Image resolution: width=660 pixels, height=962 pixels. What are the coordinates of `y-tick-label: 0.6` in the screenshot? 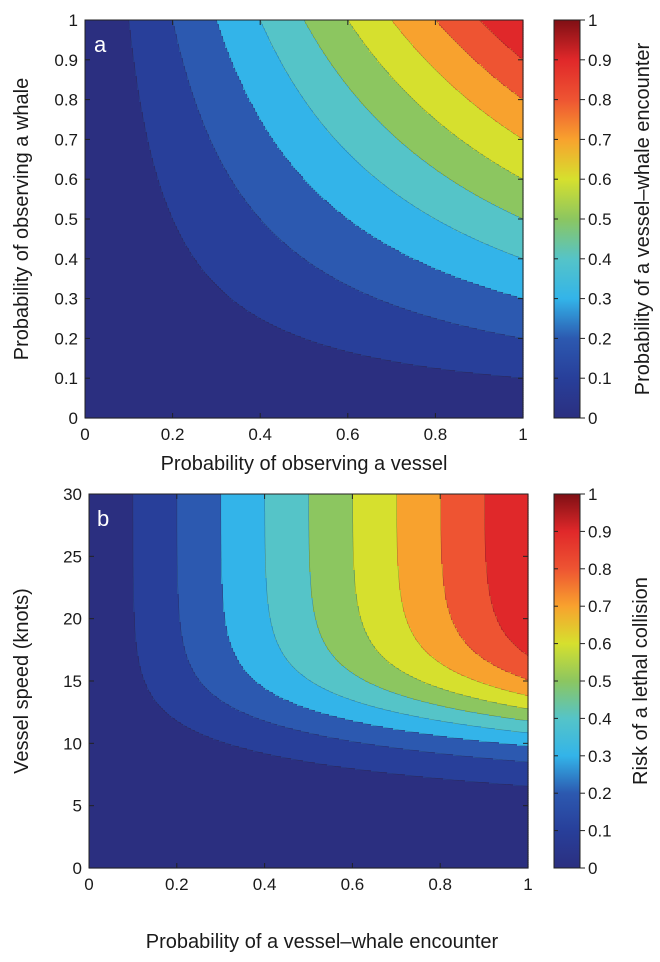 It's located at (66, 179).